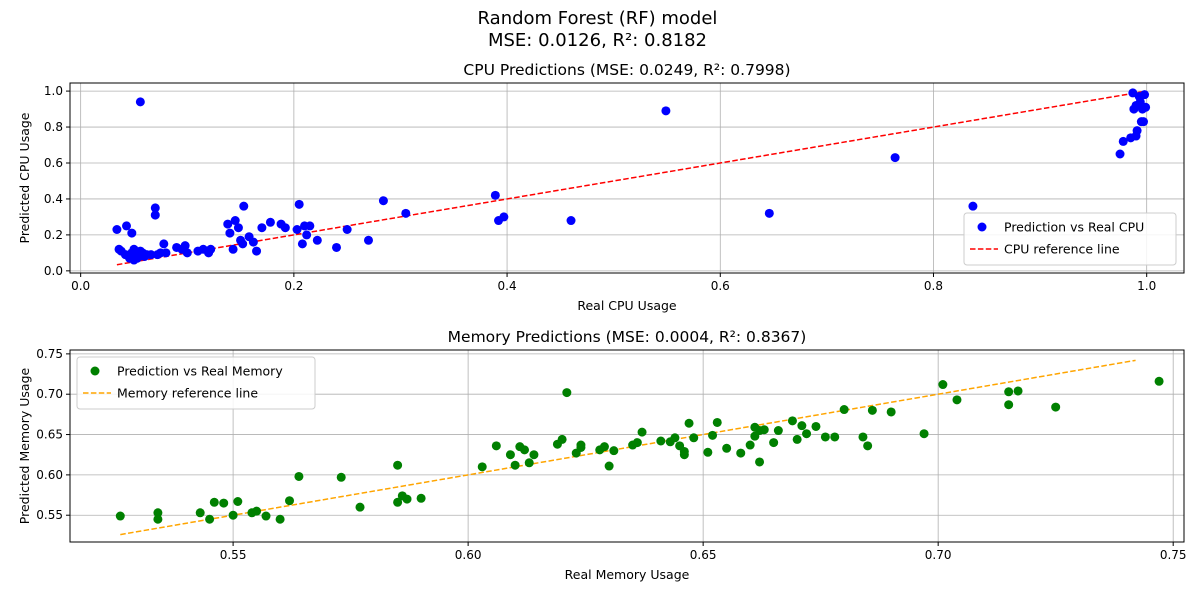 The image size is (1195, 596). I want to click on cpu-ytick-label: 1.0, so click(53, 91).